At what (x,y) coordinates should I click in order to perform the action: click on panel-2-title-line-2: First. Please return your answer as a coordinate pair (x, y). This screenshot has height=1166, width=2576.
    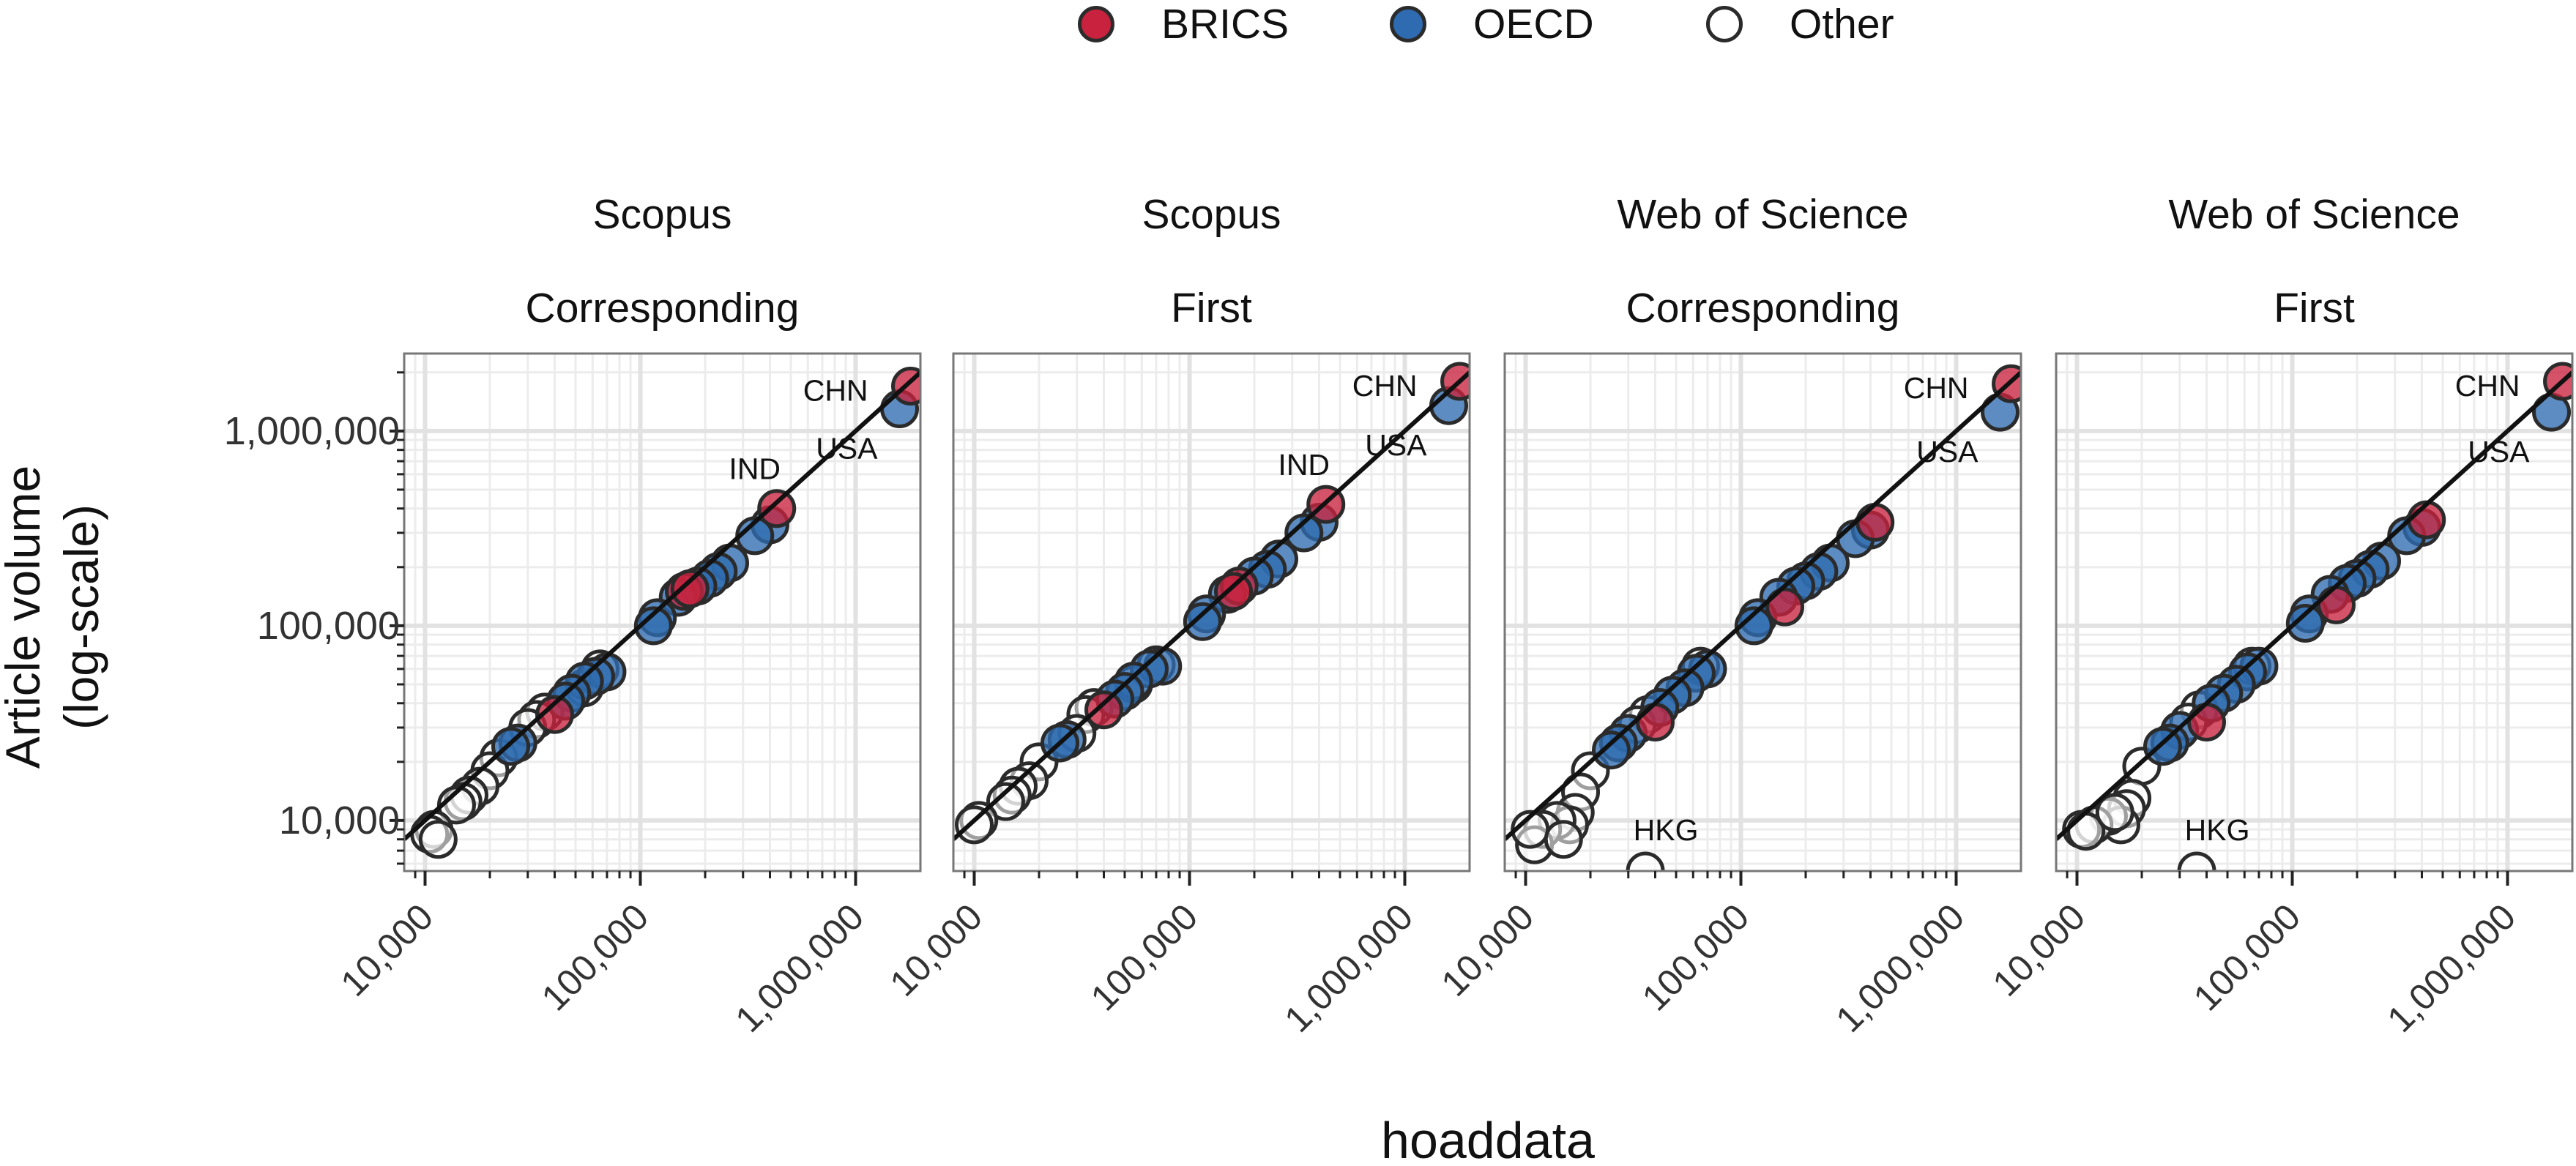
    Looking at the image, I should click on (1211, 308).